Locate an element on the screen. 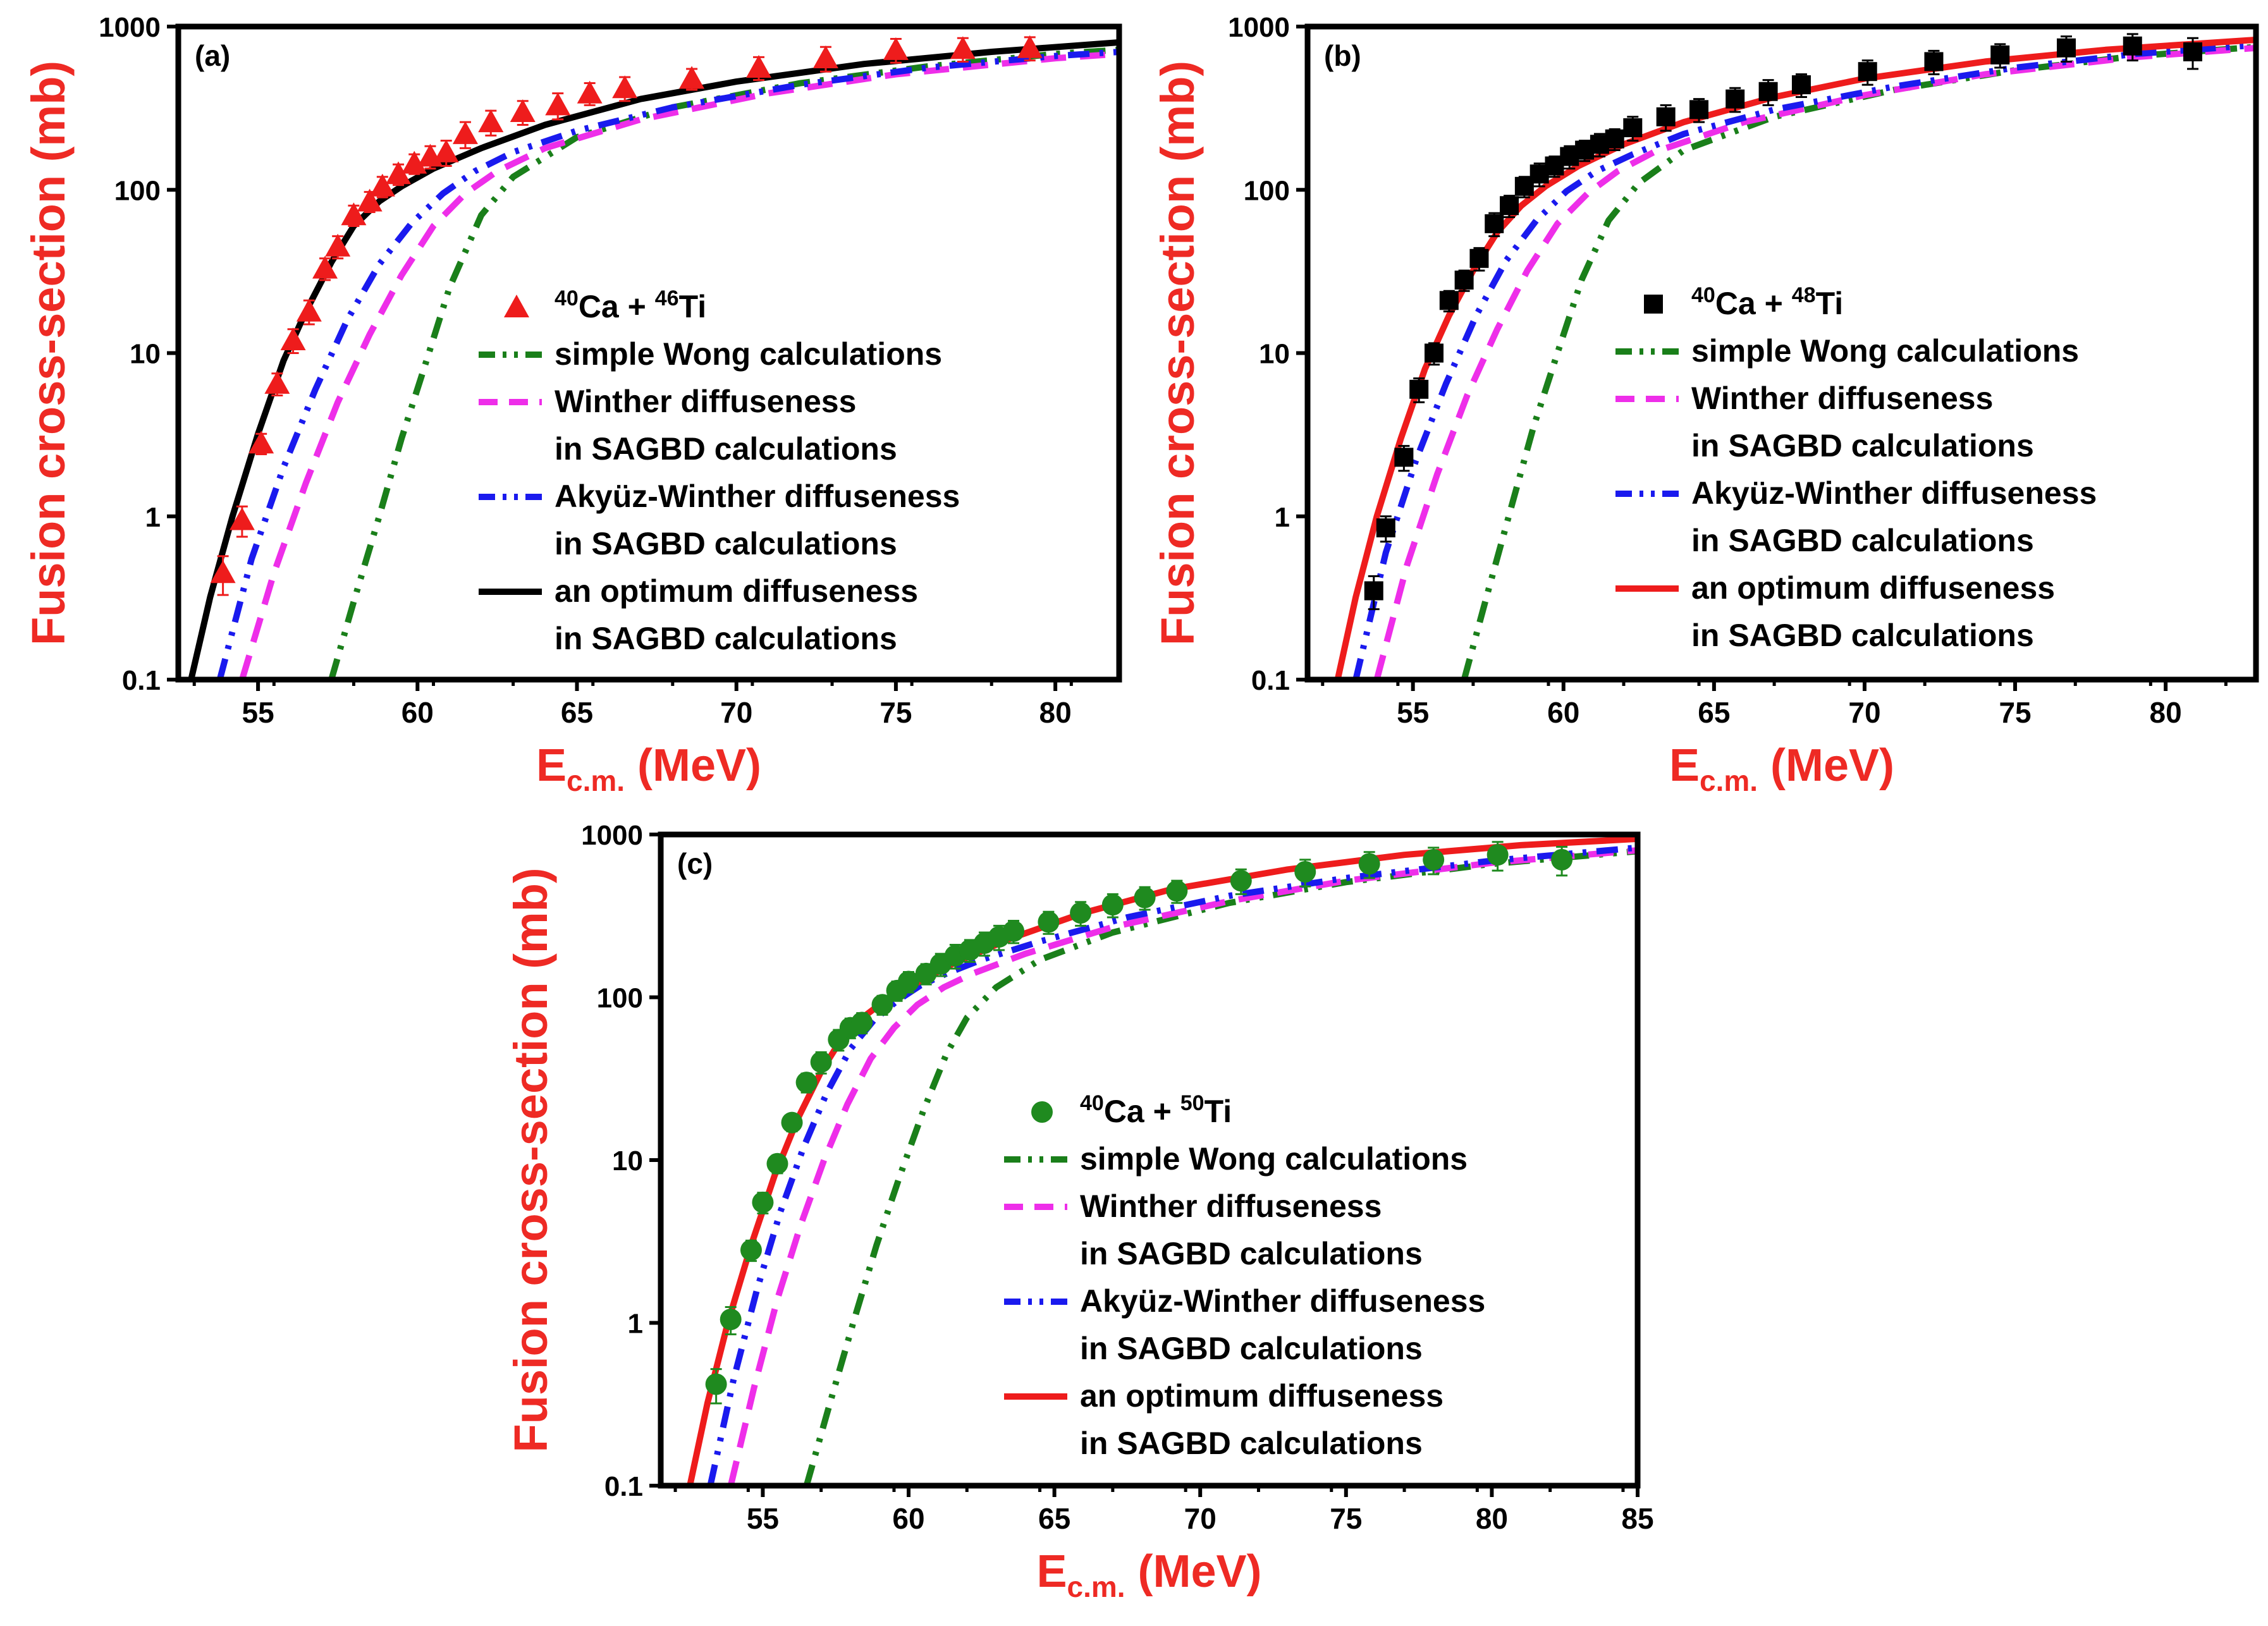 This screenshot has height=1626, width=2268. chart-c-curve-wong is located at coordinates (1220, 1167).